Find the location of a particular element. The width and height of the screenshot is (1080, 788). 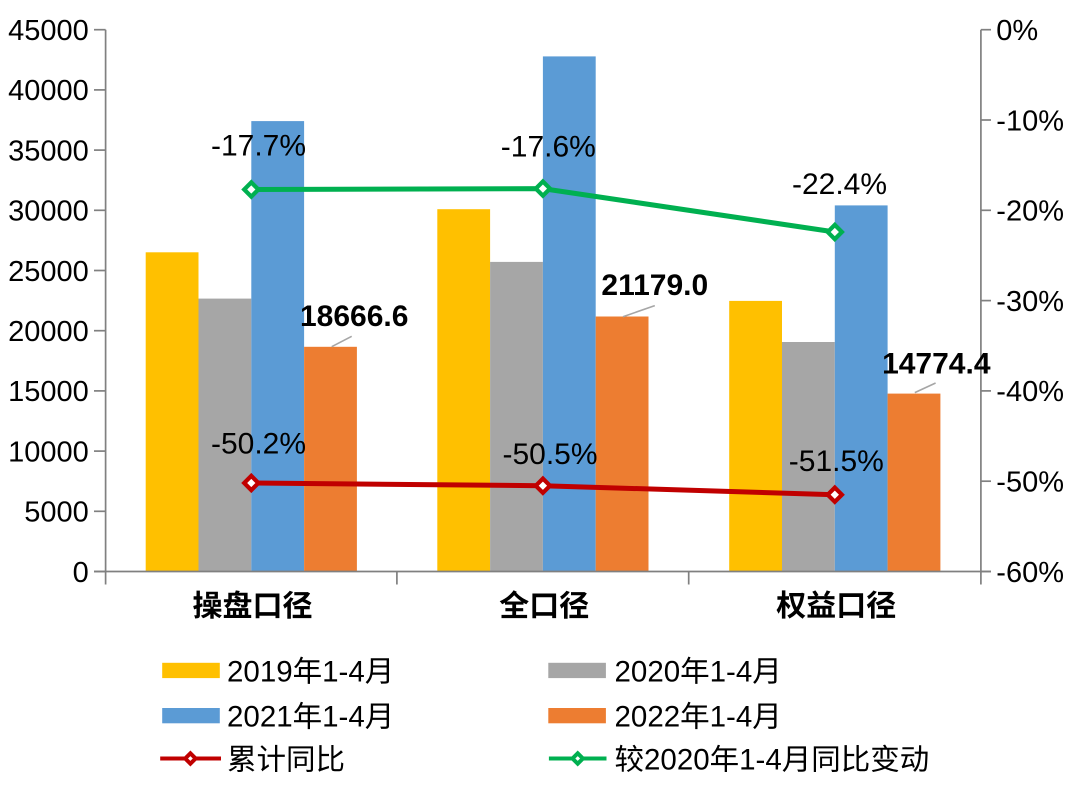

svg-text: 20000 is located at coordinates (48, 332).